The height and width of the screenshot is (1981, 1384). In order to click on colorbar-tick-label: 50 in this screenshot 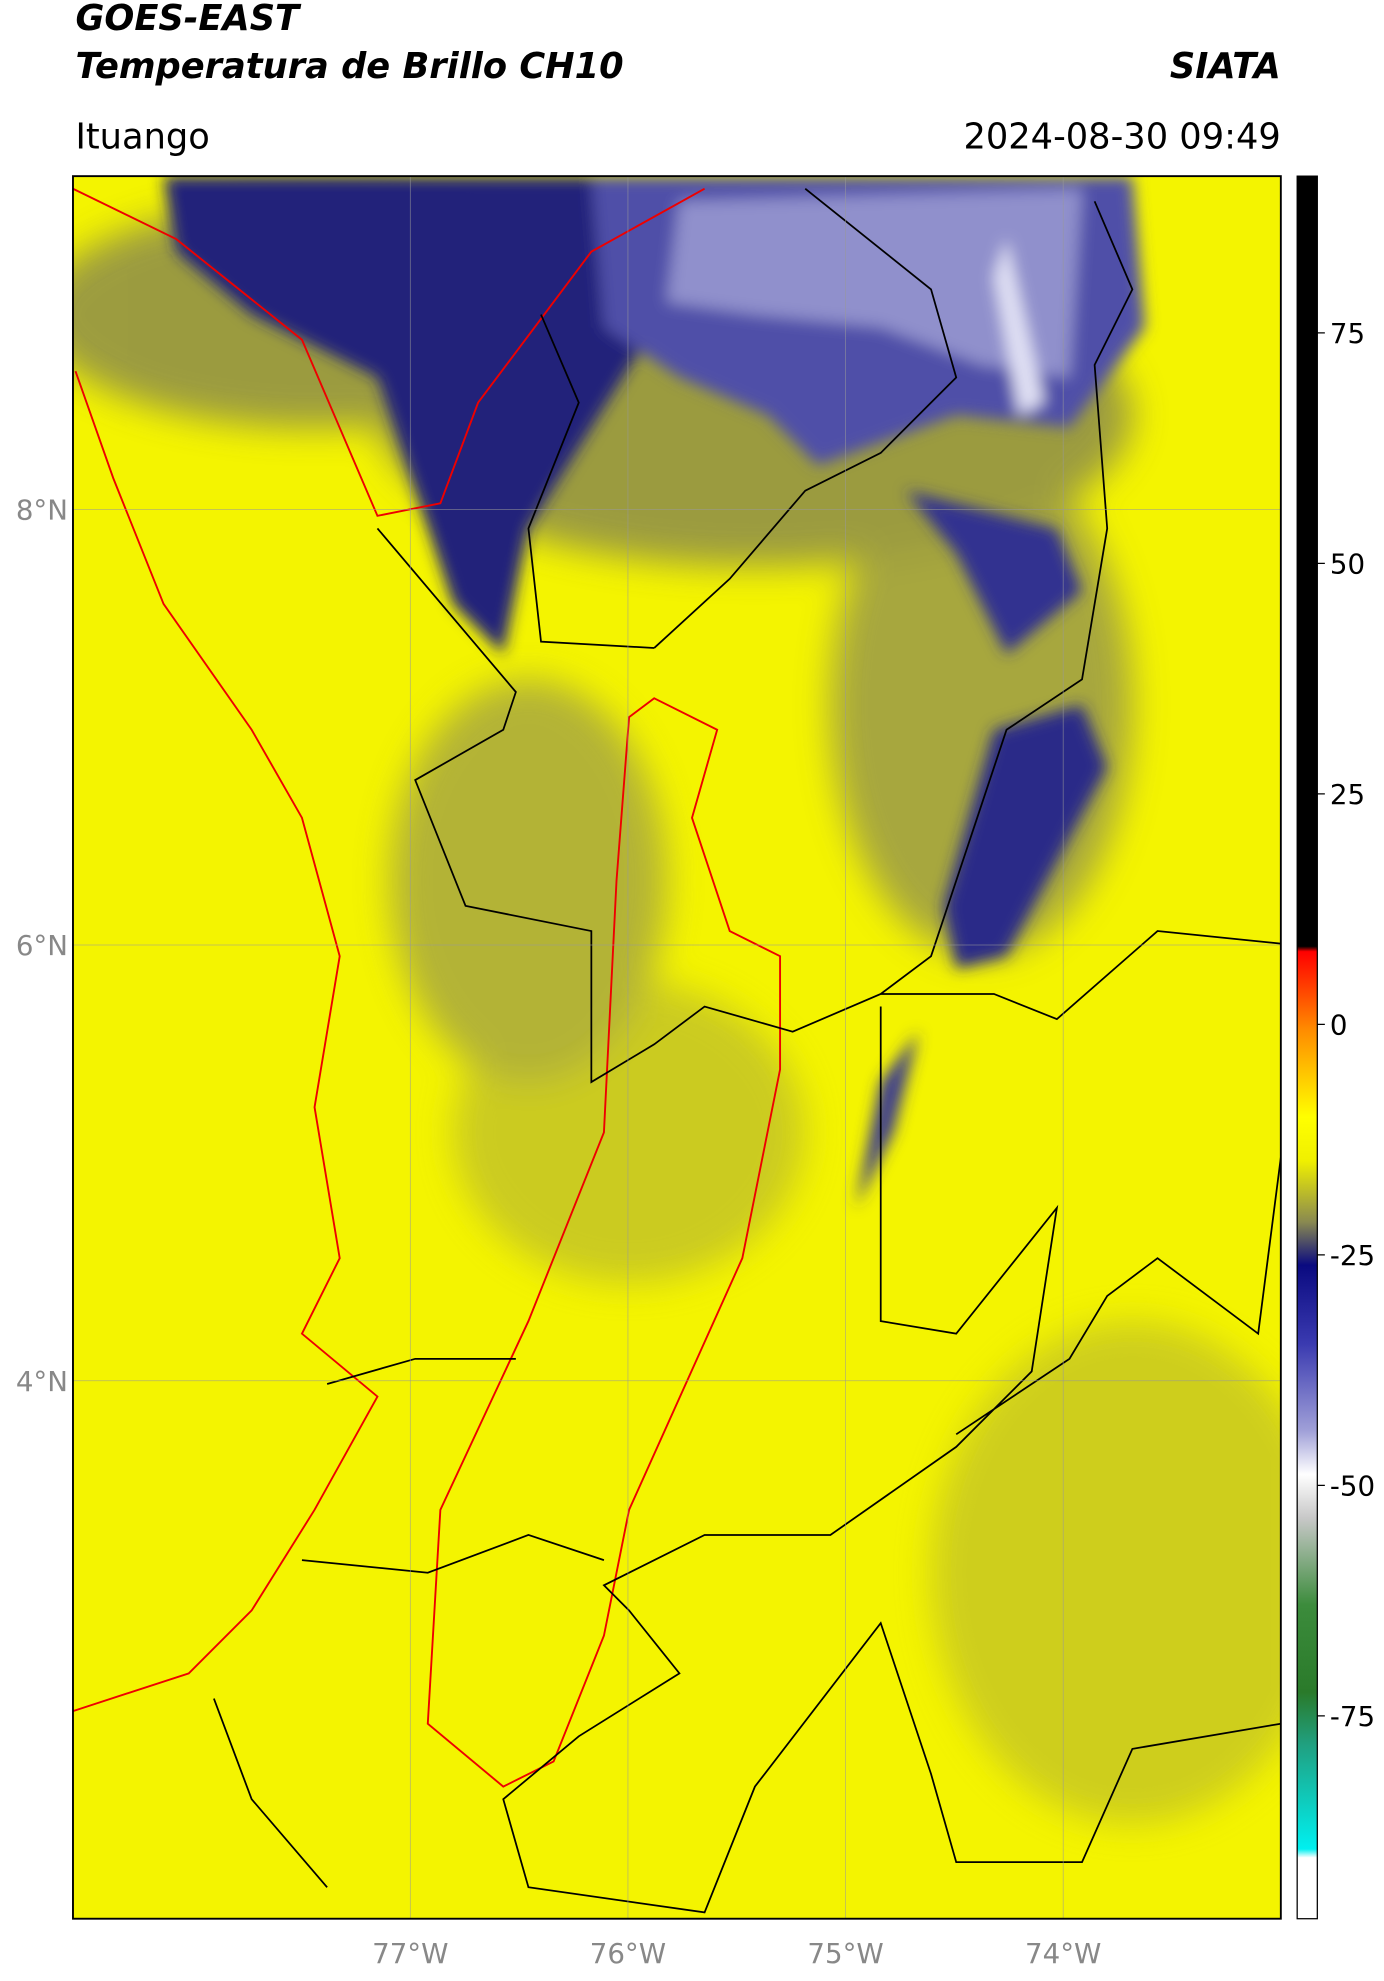, I will do `click(1347, 563)`.